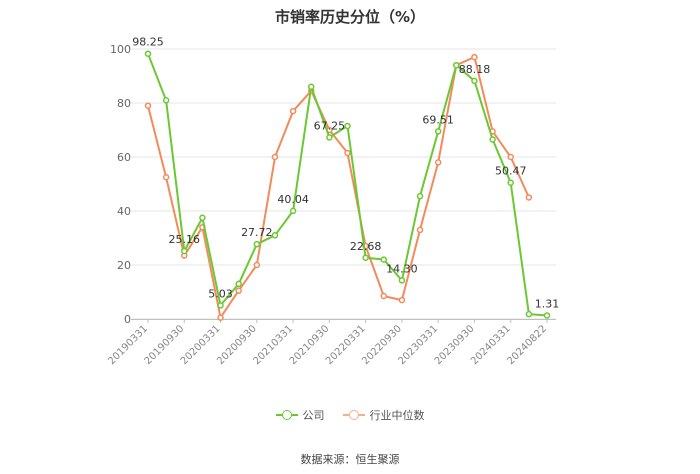 The image size is (700, 474). I want to click on data-label: 27.72, so click(257, 232).